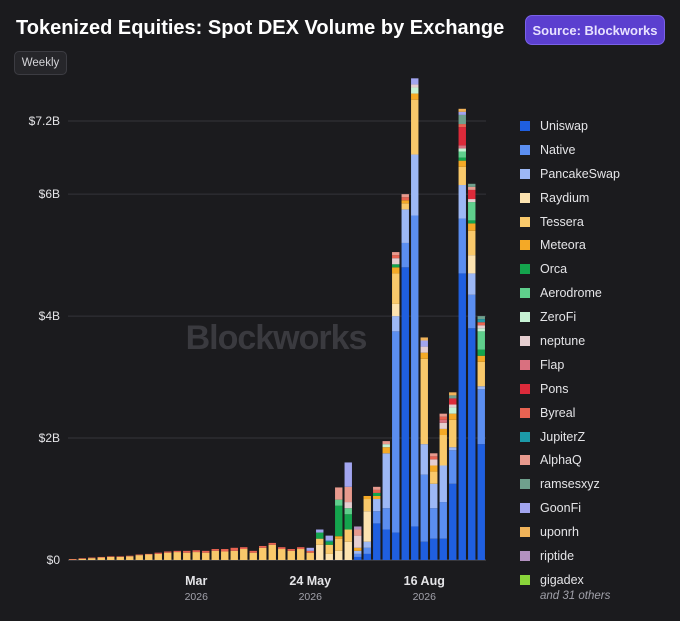 This screenshot has width=680, height=621. I want to click on legend-item: JupiterZ, so click(595, 437).